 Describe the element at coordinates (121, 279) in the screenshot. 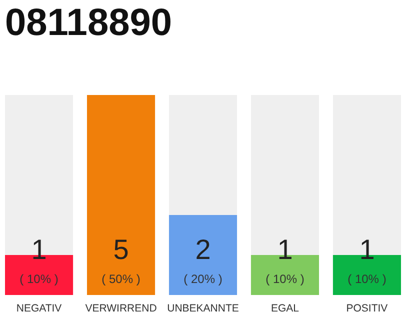

I see `data-label: ( 50% )` at that location.